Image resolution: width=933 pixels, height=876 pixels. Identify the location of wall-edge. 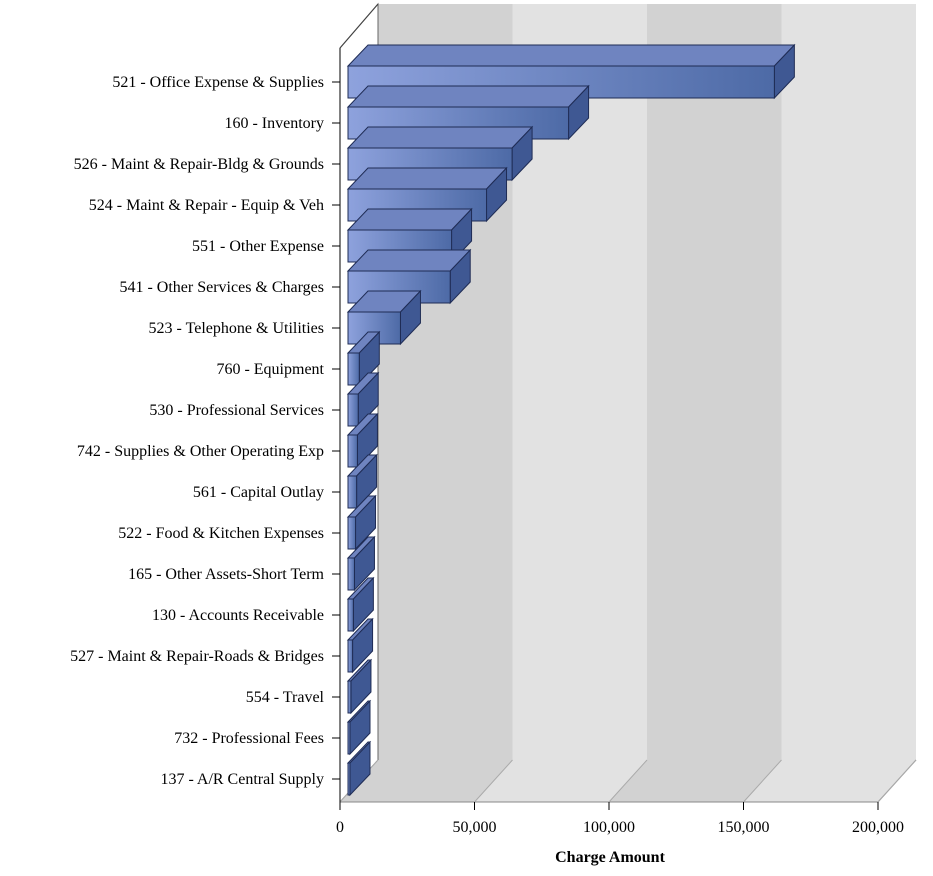
(359, 26).